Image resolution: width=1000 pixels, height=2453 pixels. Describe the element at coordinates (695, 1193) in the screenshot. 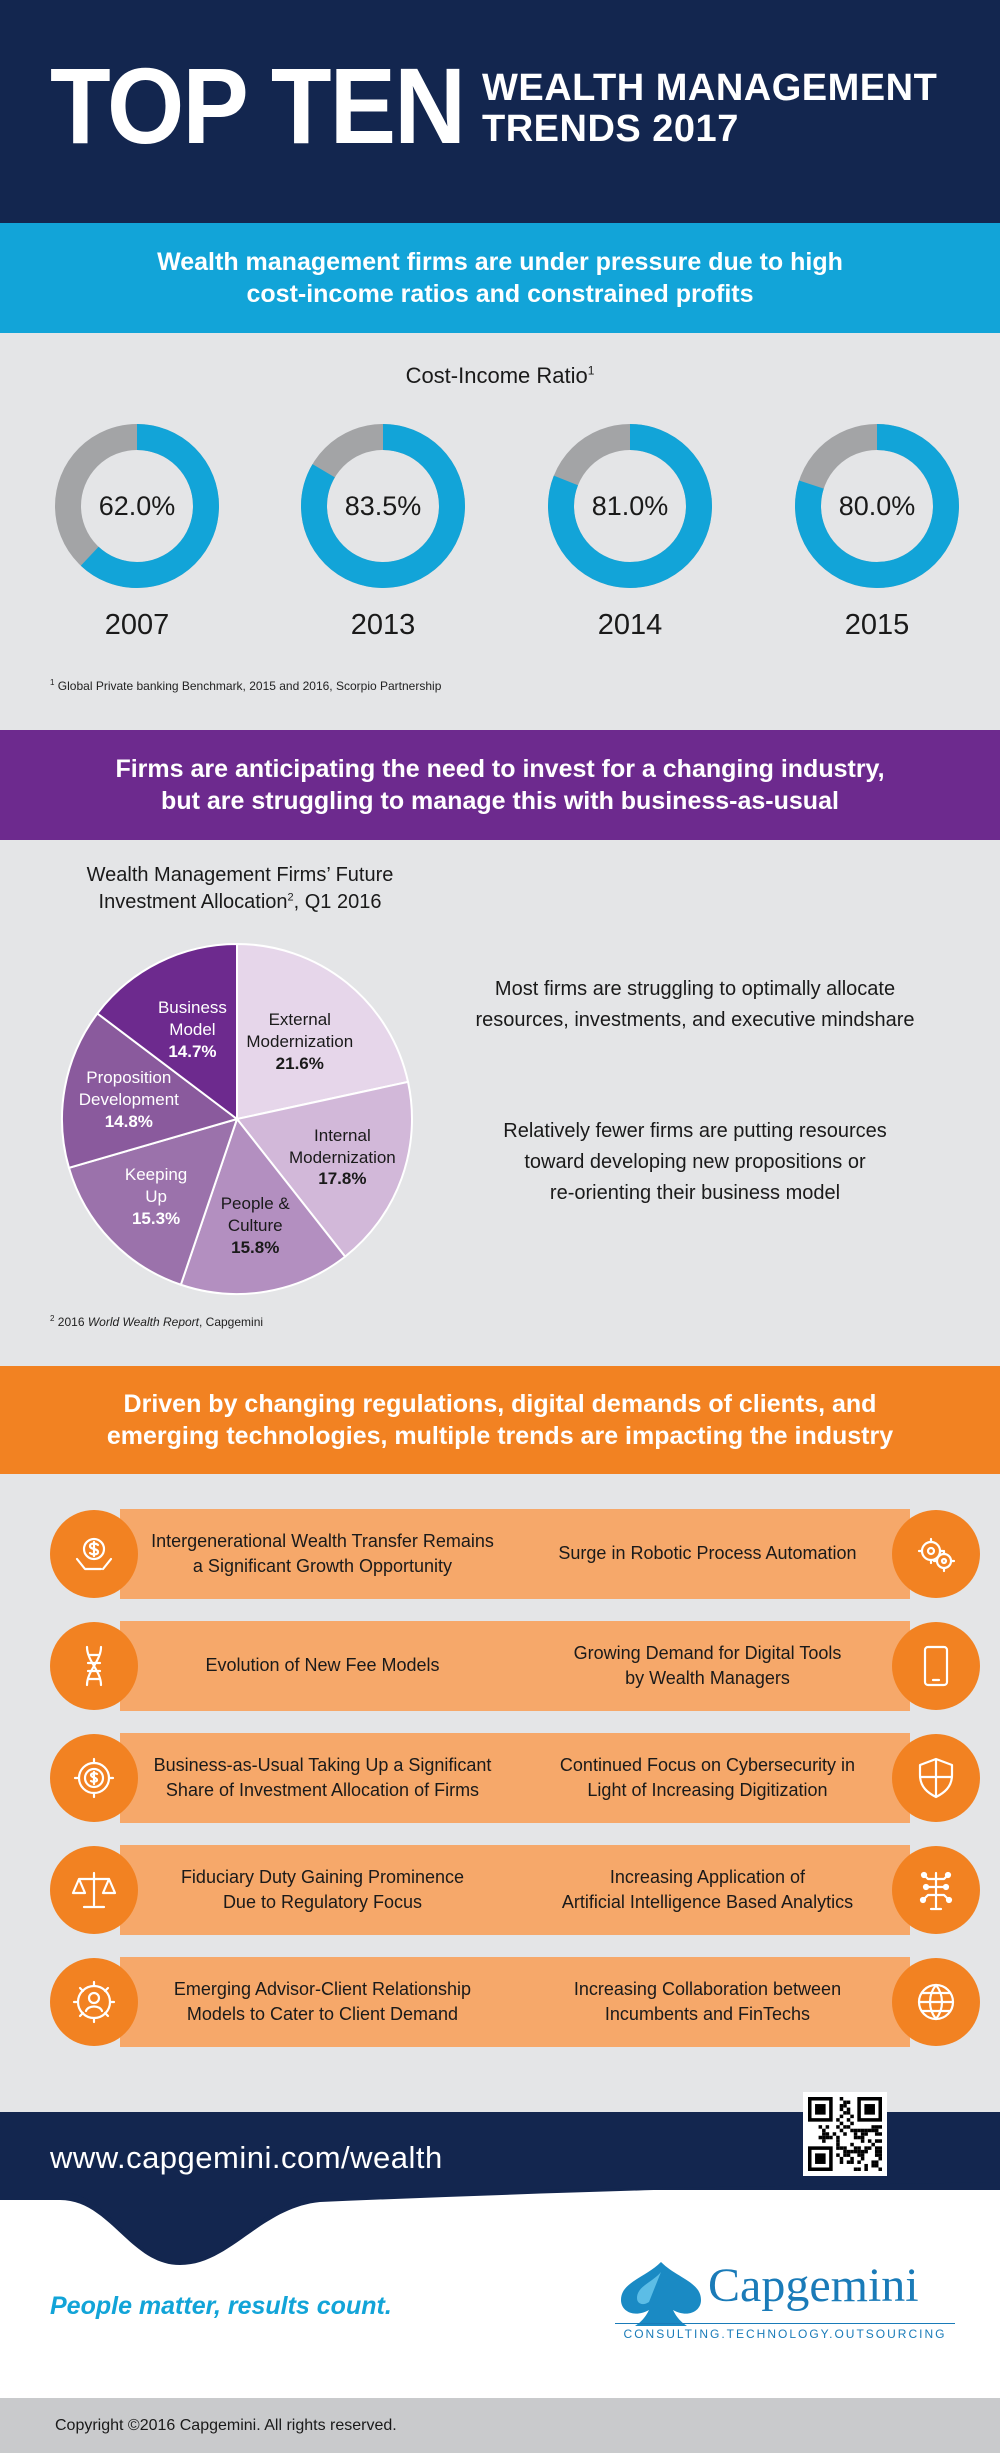

I see `side-text-line: re-orienting their business model` at that location.